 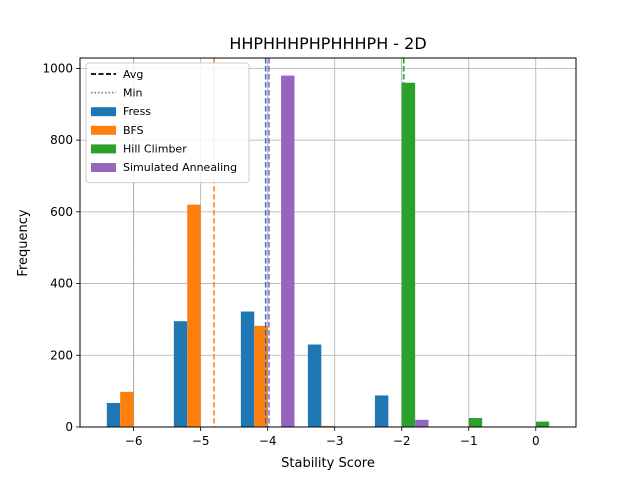 I want to click on x-axis-ticks: −6 −5 −4 −3 −2 −1 0, so click(x=332, y=437).